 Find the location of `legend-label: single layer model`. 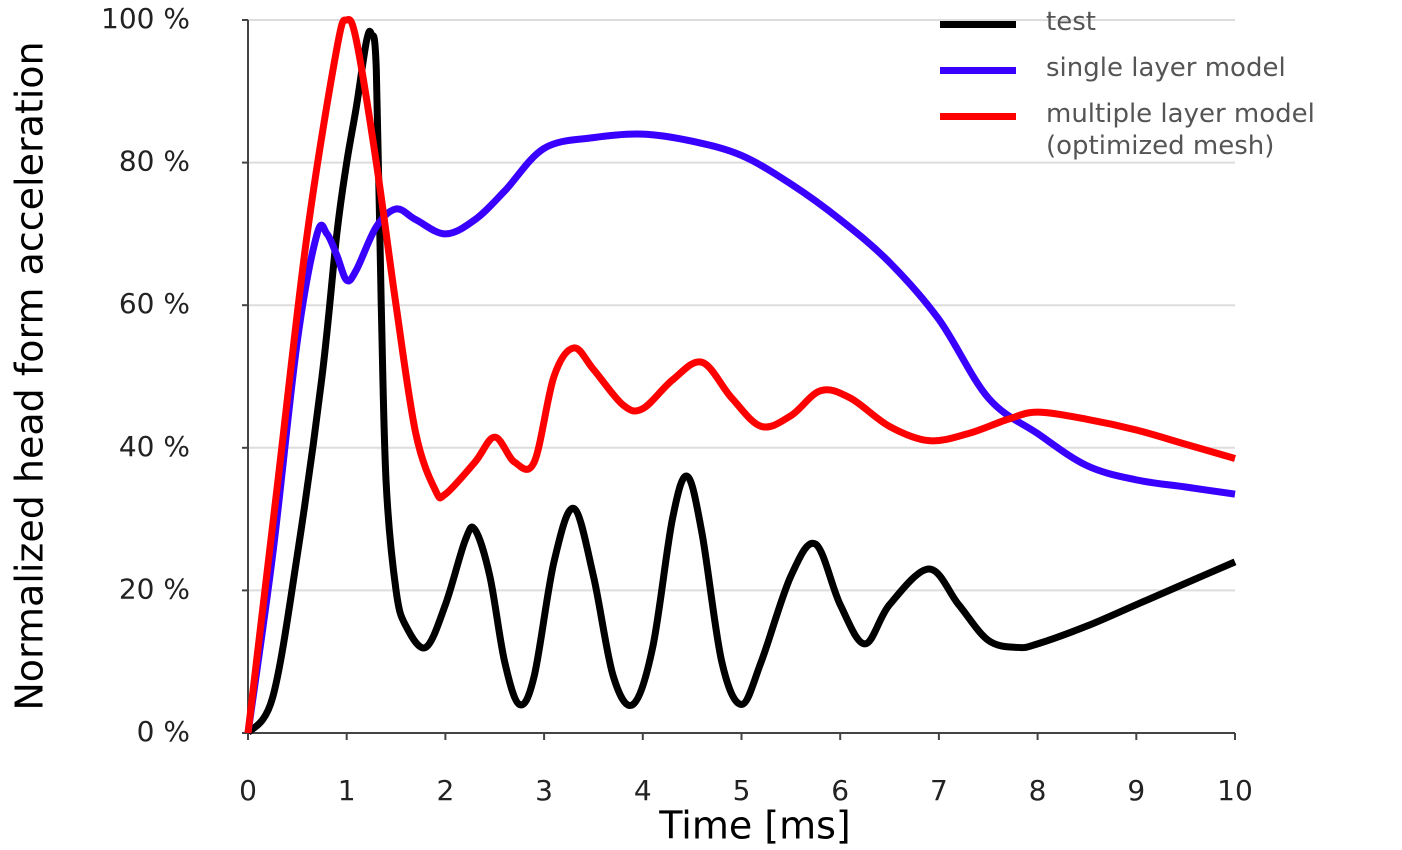

legend-label: single layer model is located at coordinates (1166, 68).